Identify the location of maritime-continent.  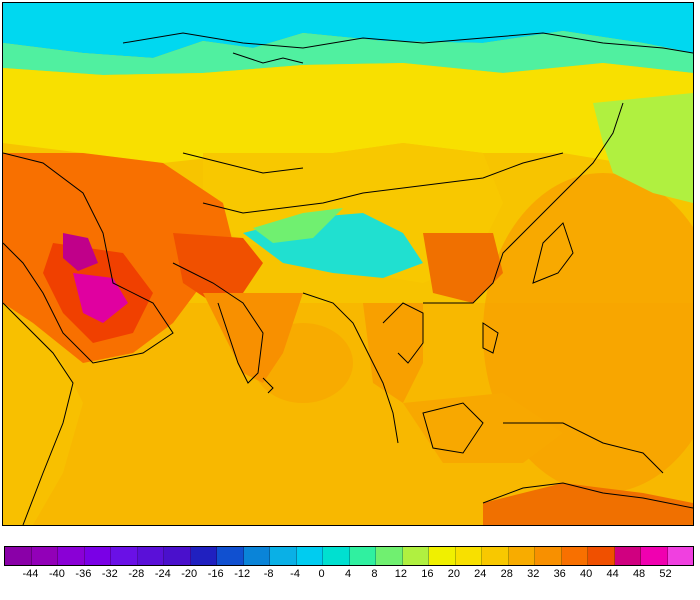
(483, 428).